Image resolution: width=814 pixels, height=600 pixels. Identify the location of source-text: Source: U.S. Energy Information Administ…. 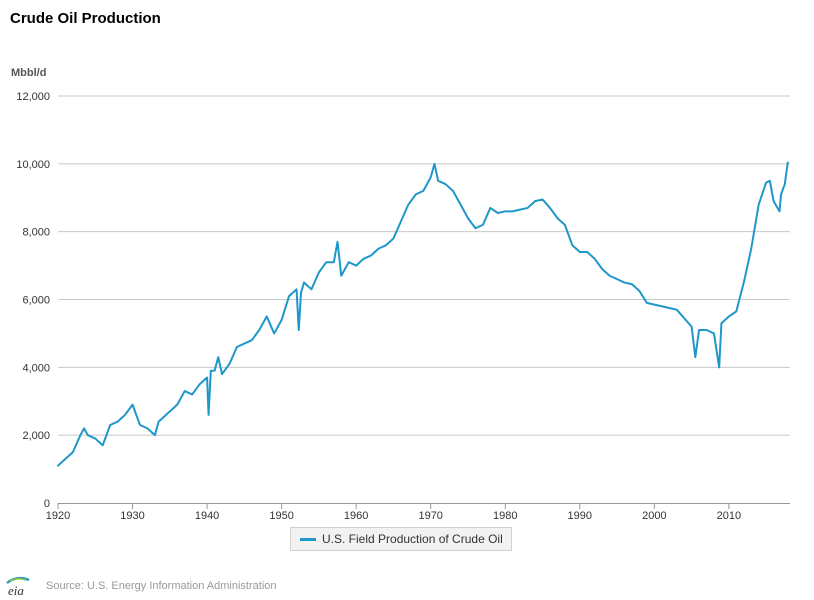
(161, 586).